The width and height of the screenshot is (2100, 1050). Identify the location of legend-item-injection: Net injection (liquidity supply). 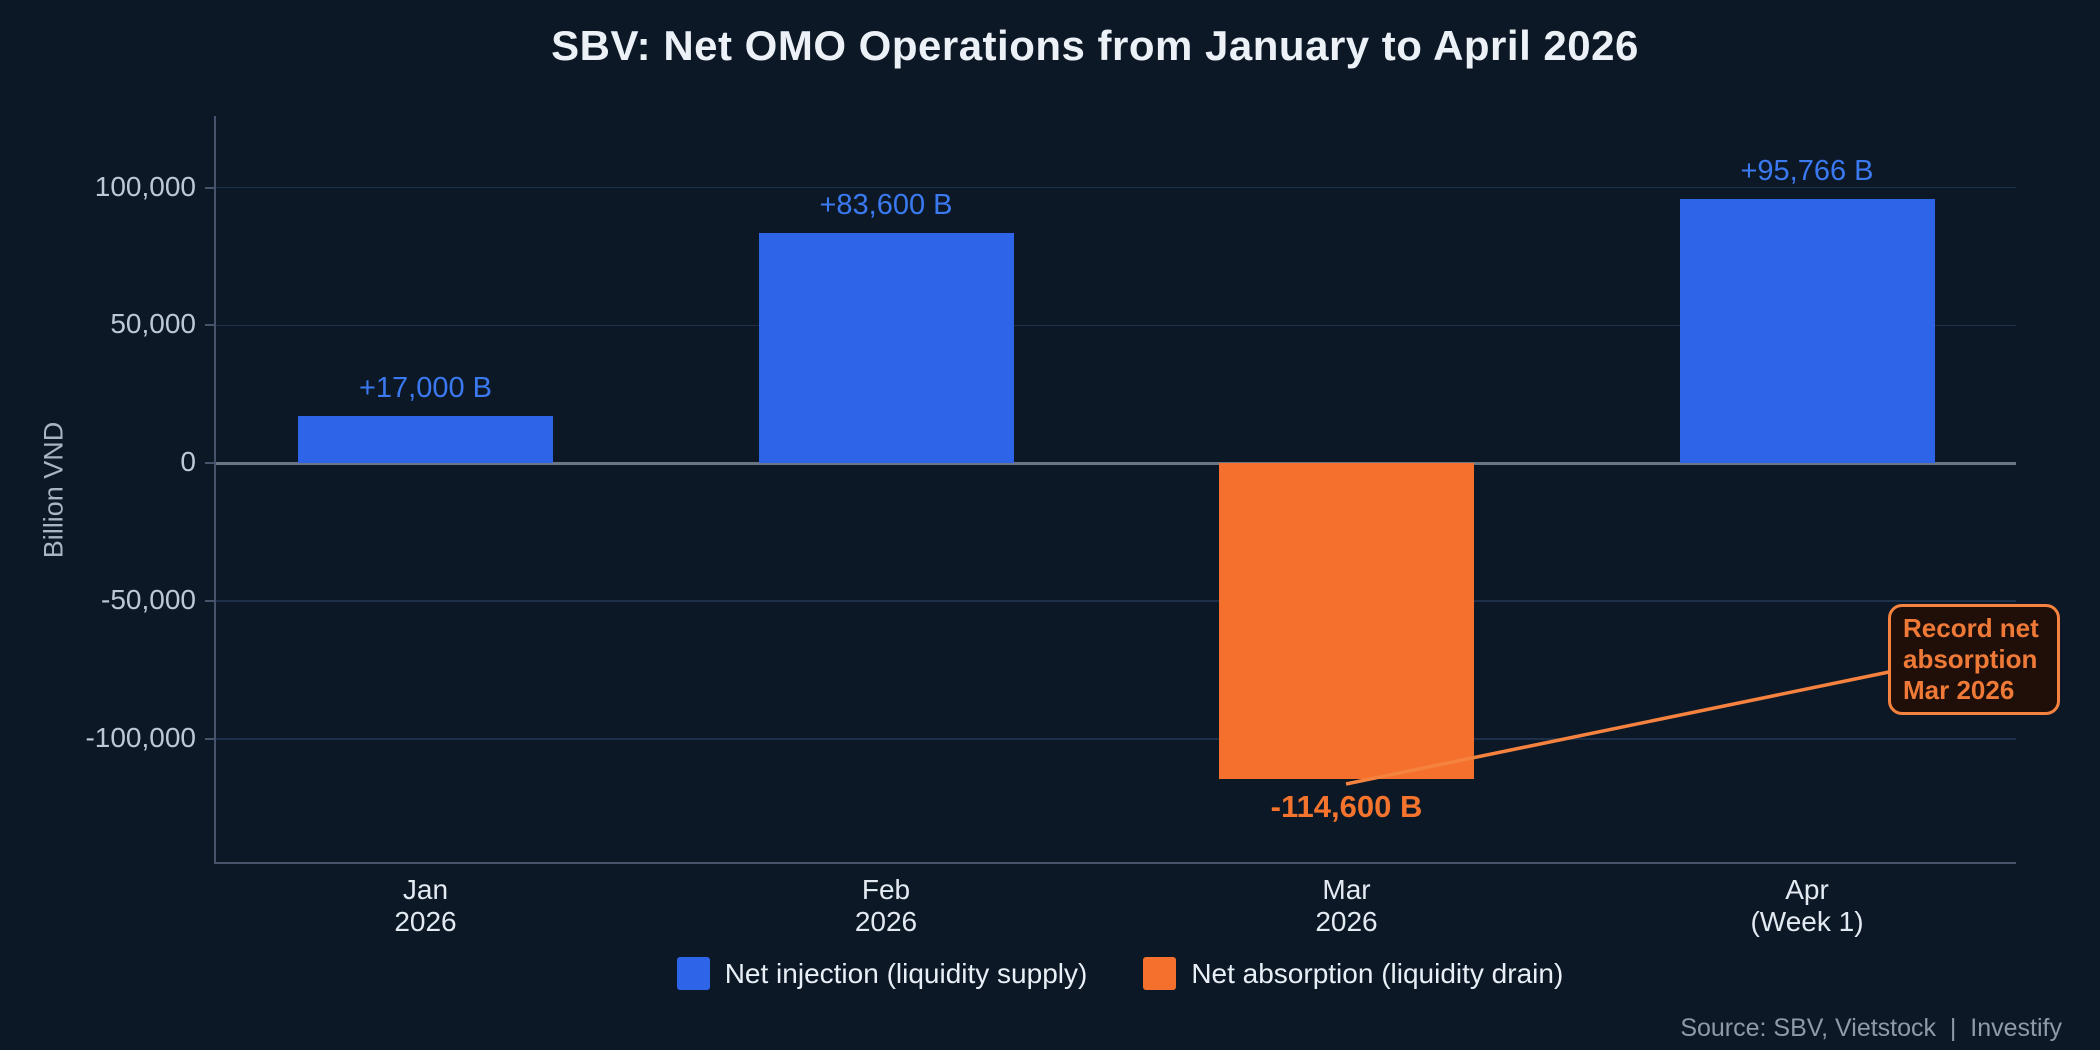
(882, 973).